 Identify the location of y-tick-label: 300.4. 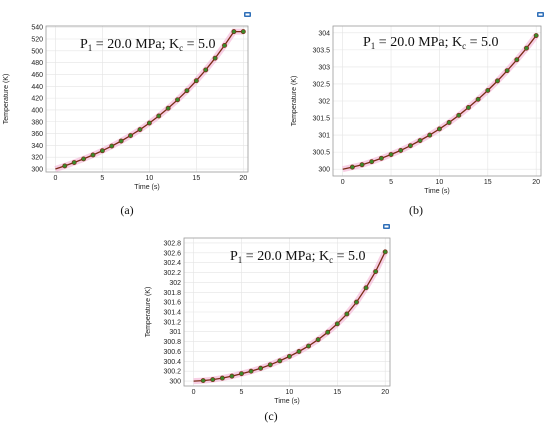
(172, 362).